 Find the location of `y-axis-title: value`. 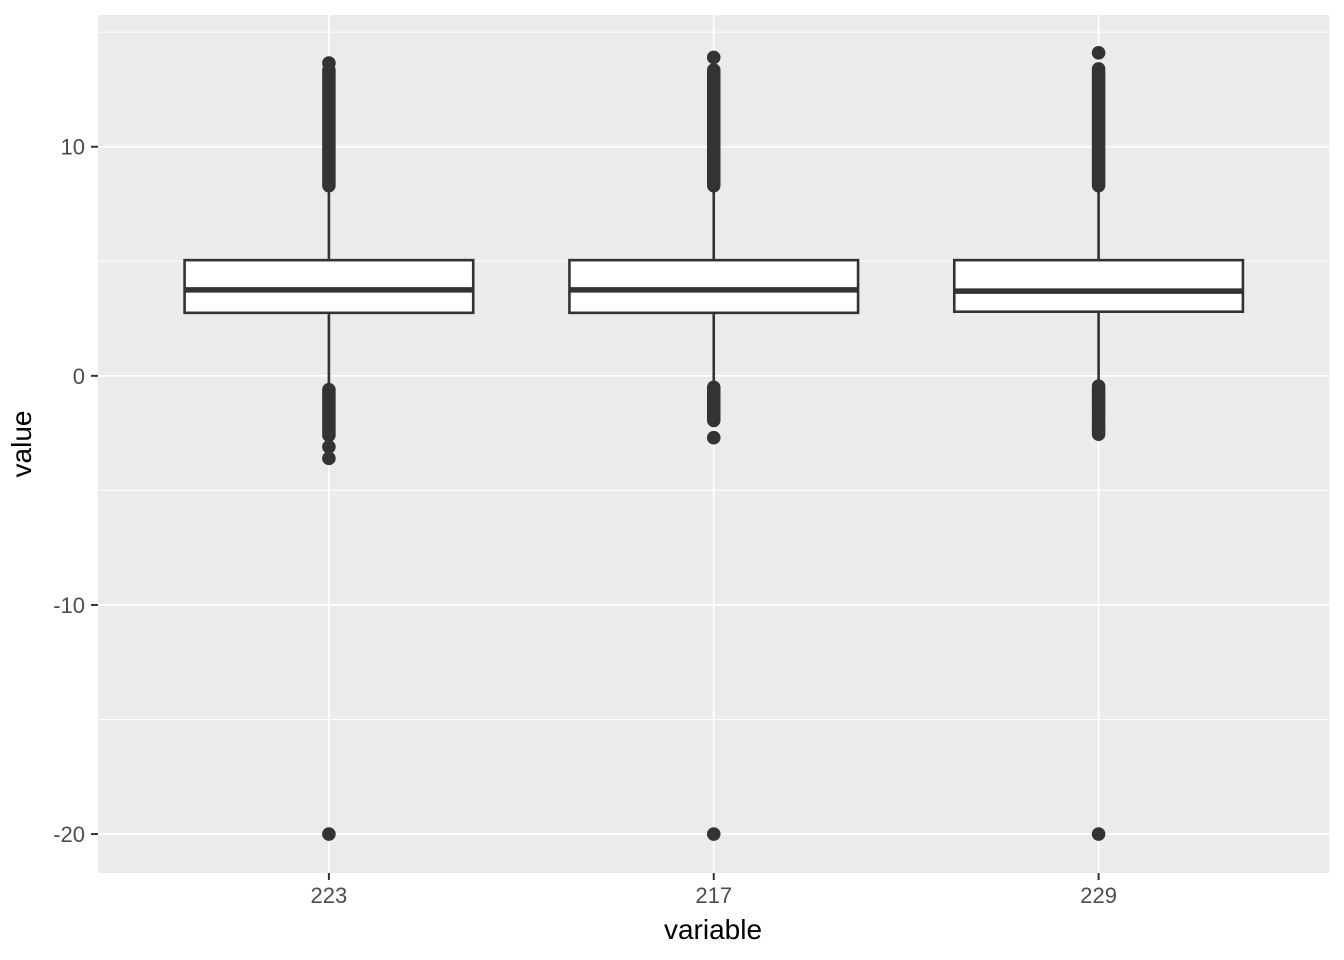

y-axis-title: value is located at coordinates (21, 444).